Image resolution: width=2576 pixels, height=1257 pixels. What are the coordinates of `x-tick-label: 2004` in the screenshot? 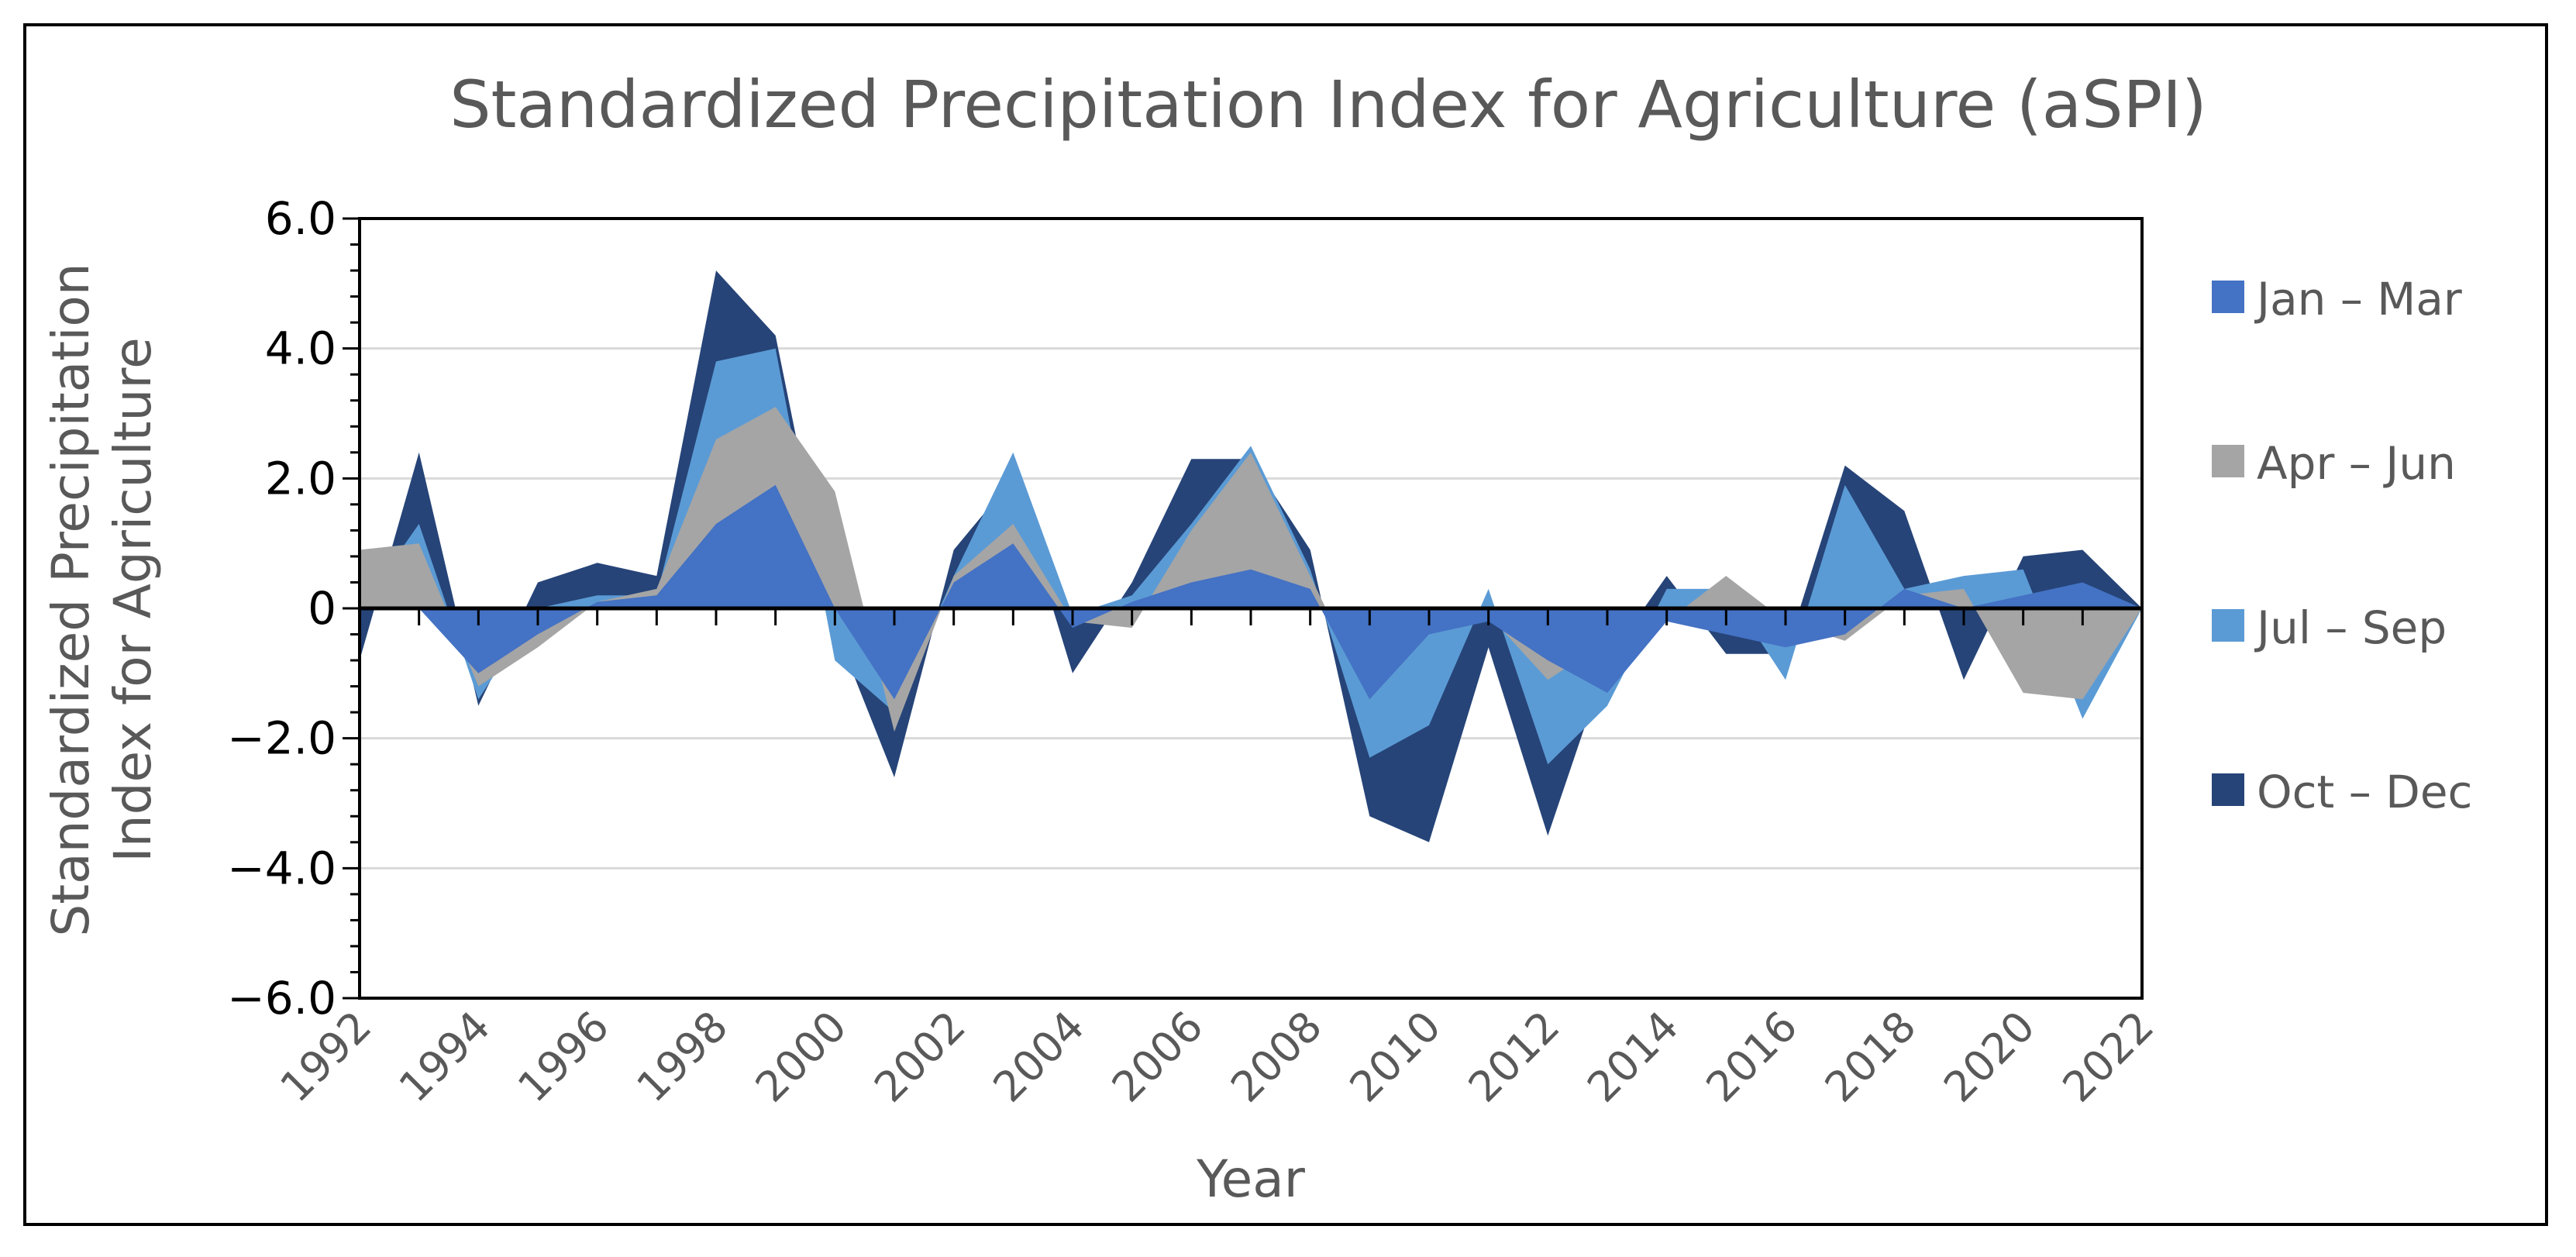 It's located at (1038, 1057).